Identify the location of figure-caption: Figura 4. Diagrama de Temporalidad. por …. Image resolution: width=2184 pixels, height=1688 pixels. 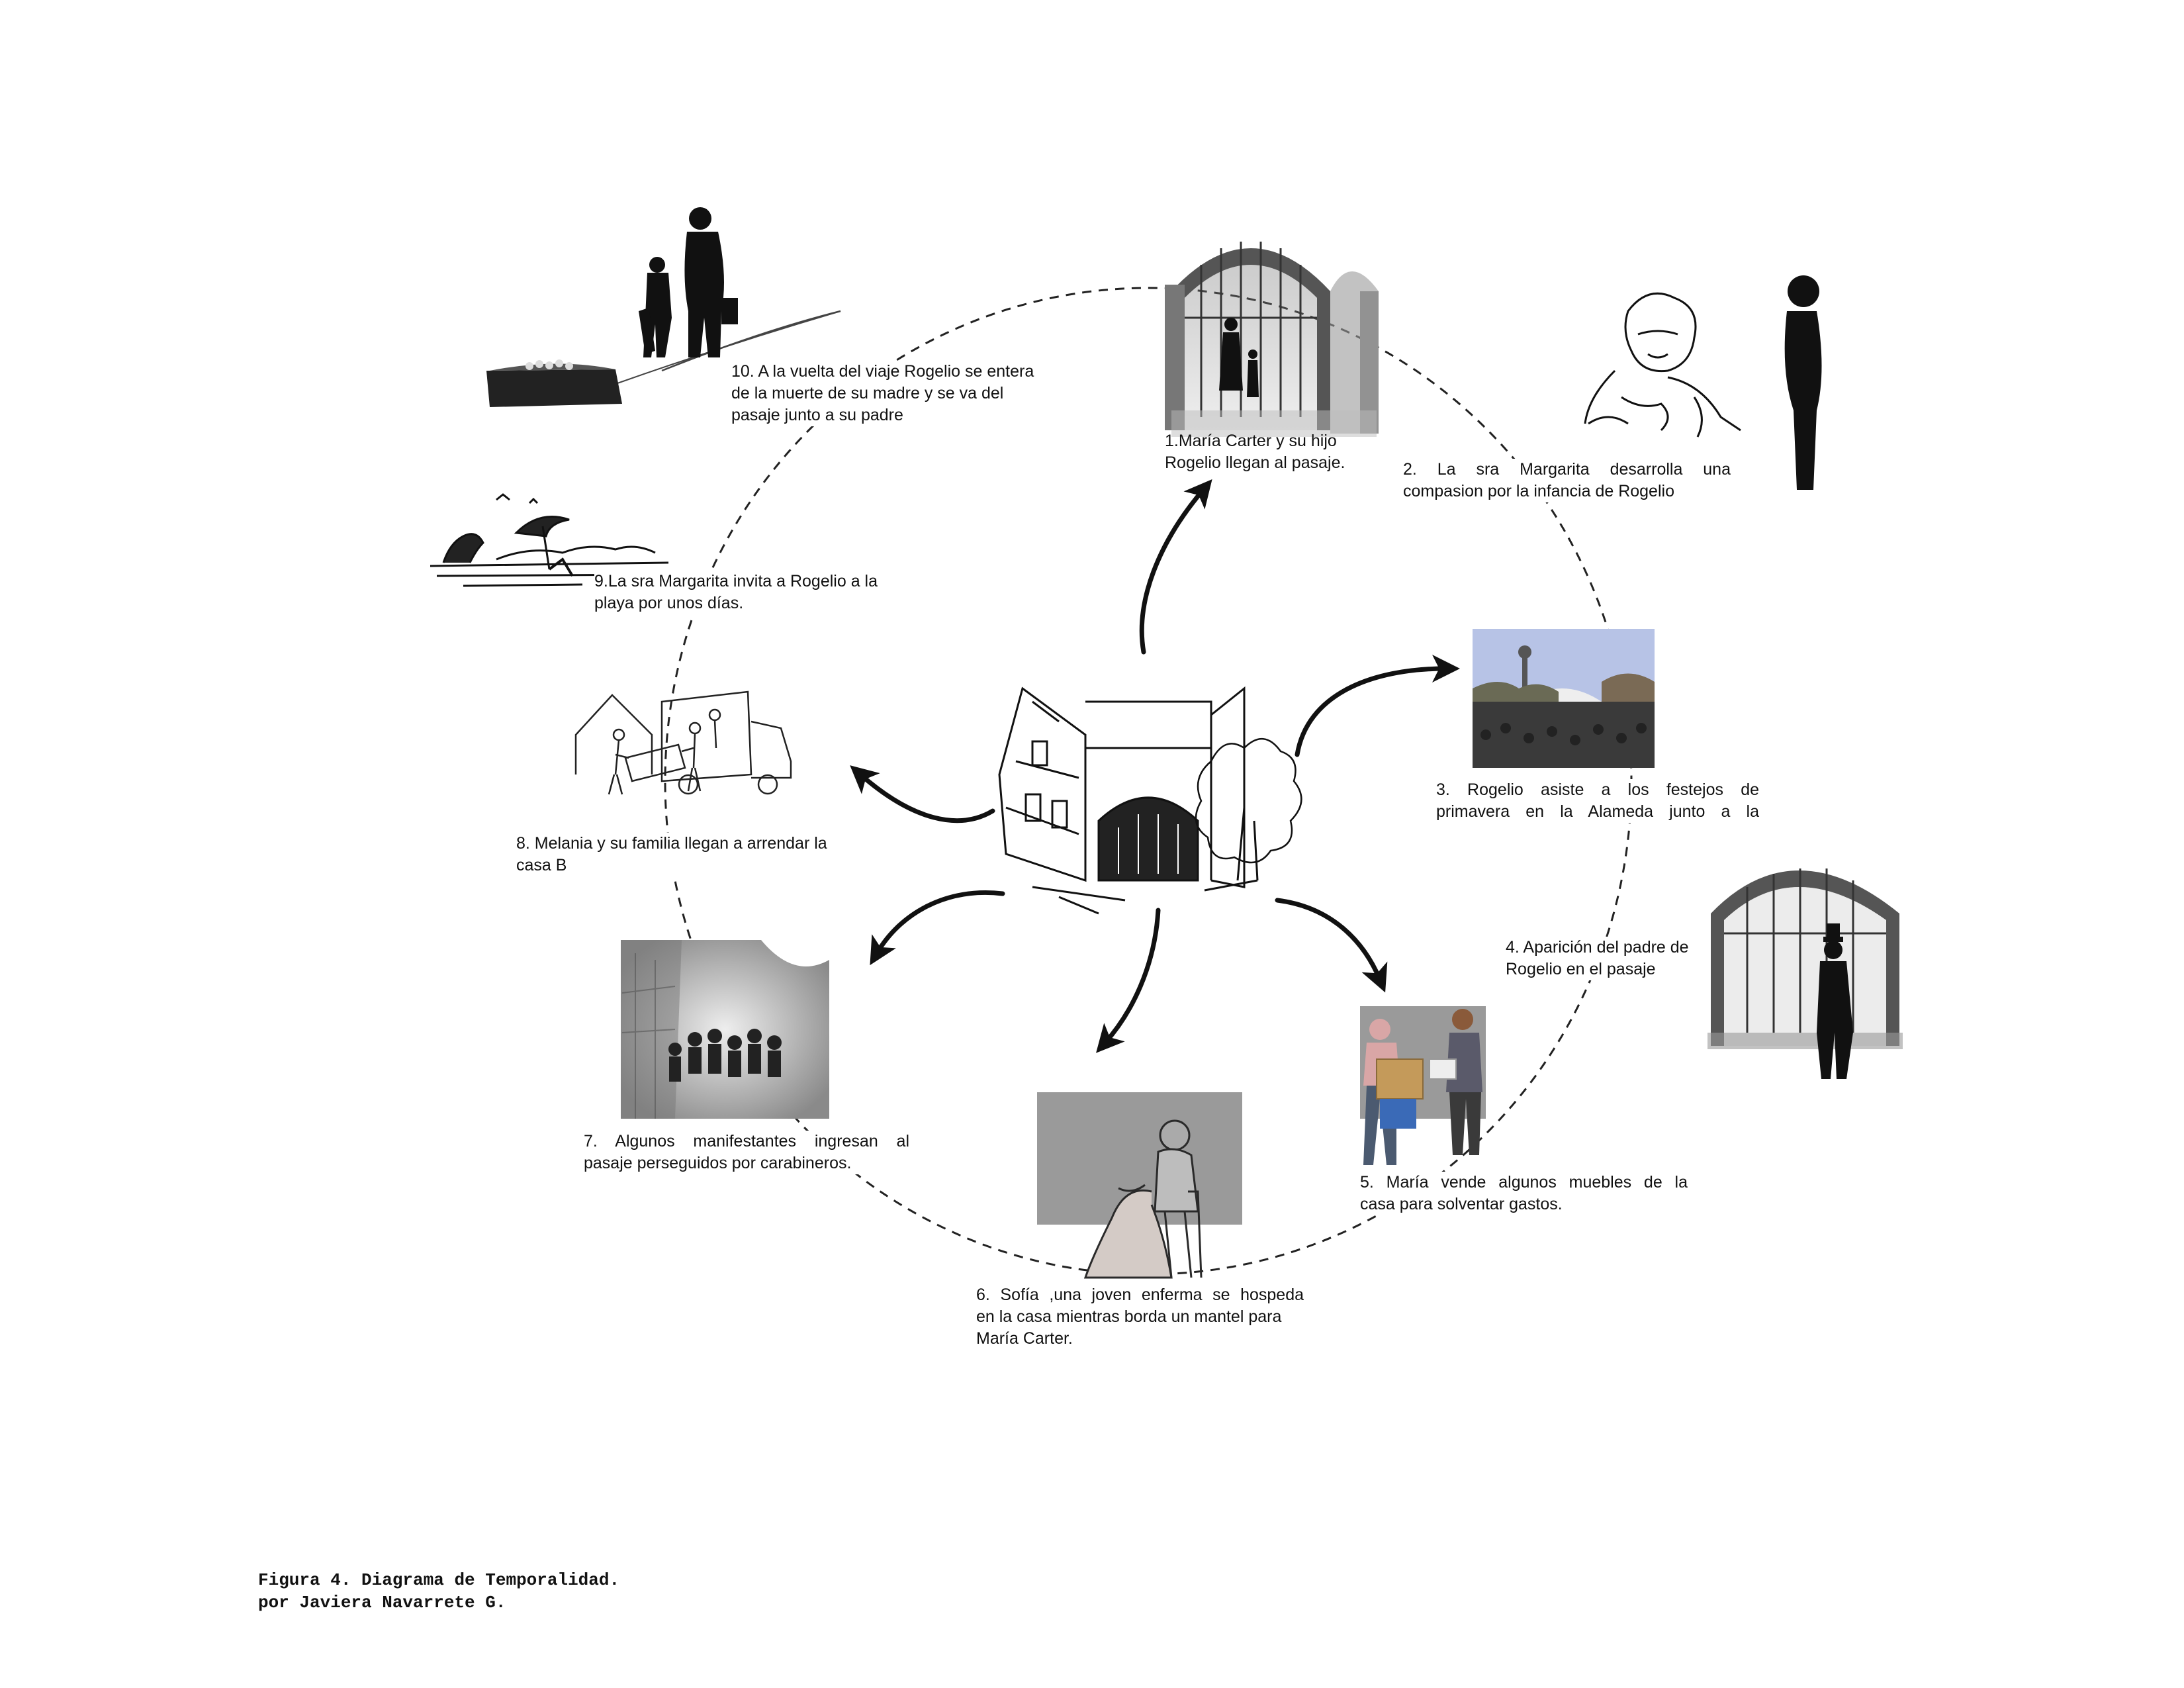
(439, 1591).